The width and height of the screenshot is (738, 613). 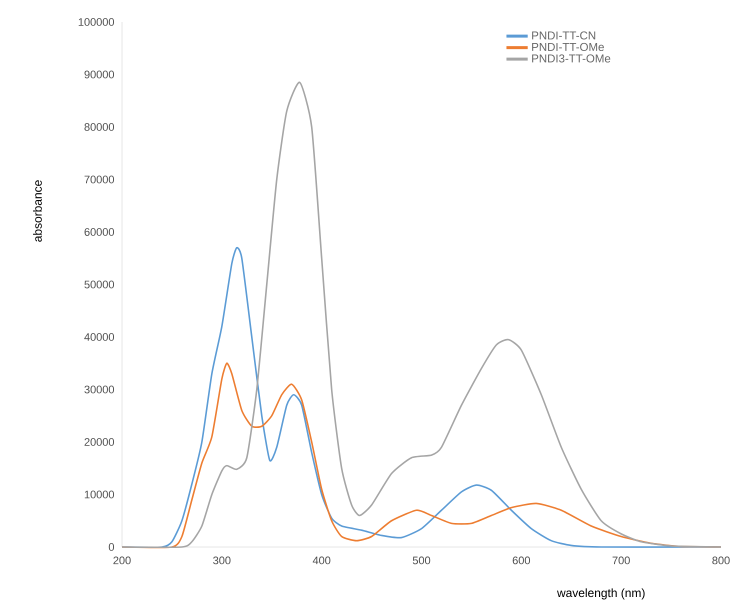 What do you see at coordinates (564, 35) in the screenshot?
I see `legend-label: PNDI-TT-CN` at bounding box center [564, 35].